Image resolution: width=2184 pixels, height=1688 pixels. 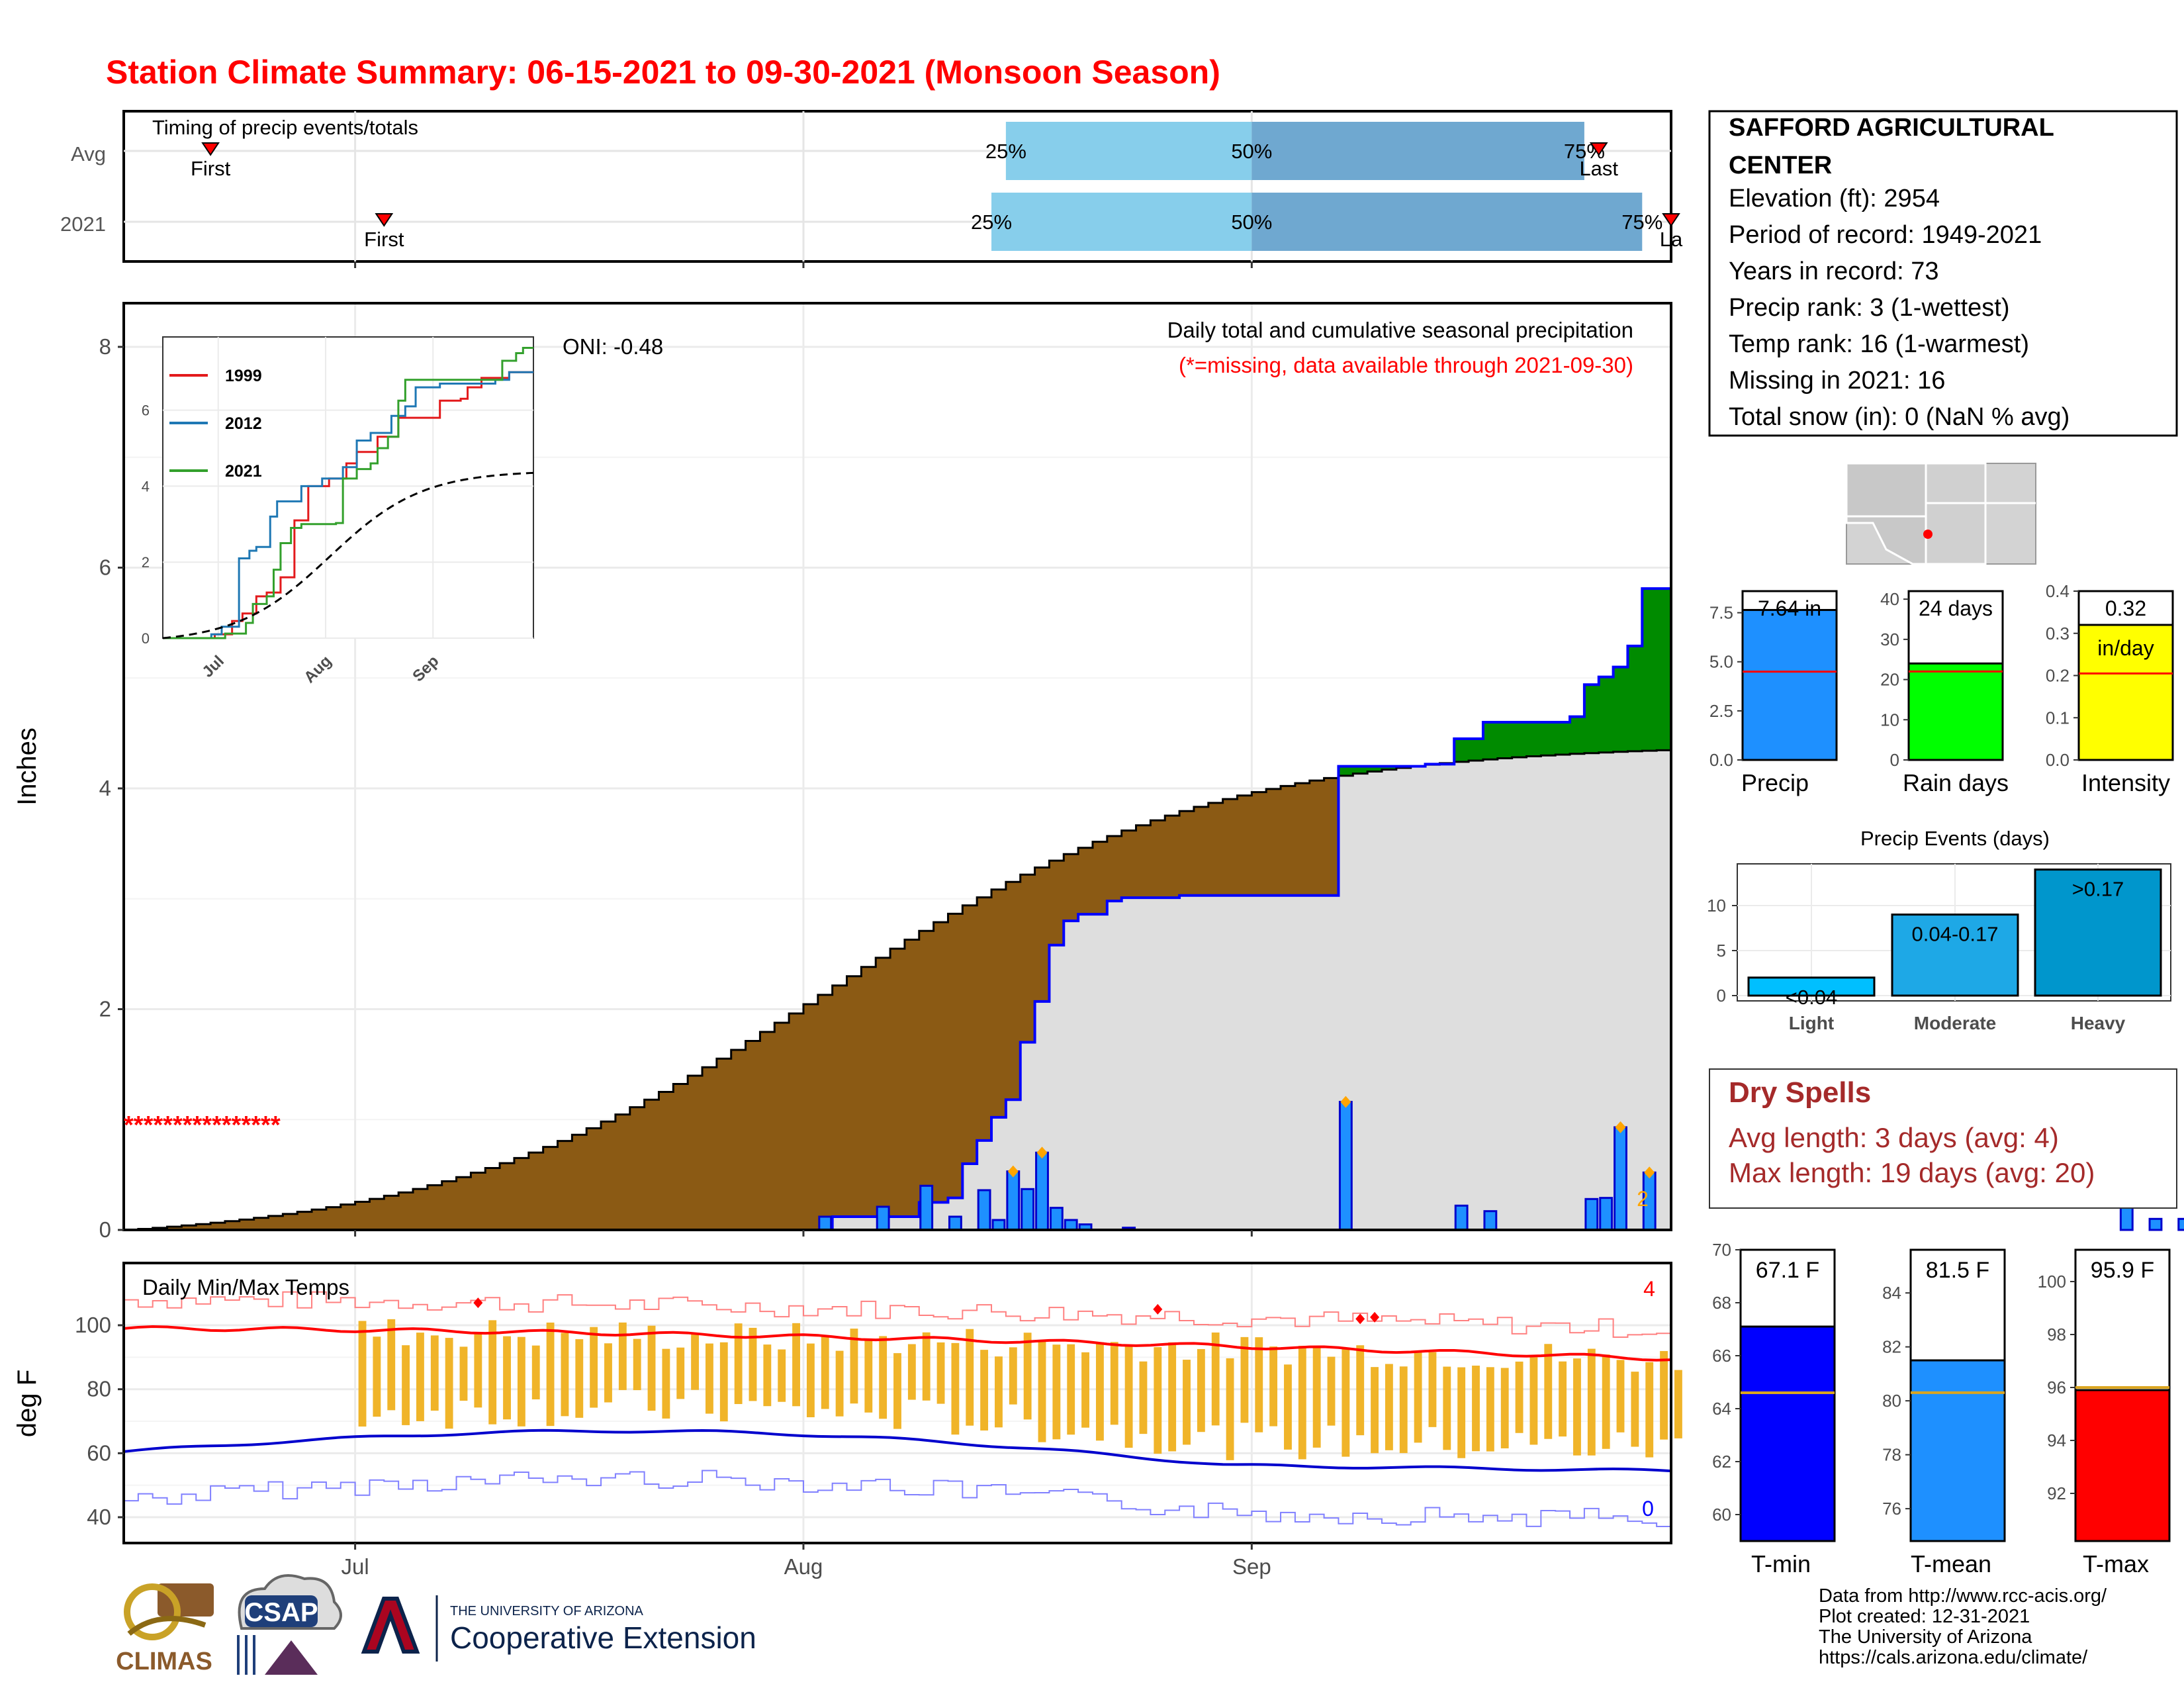 I want to click on record-temp-marker, so click(x=1158, y=1309).